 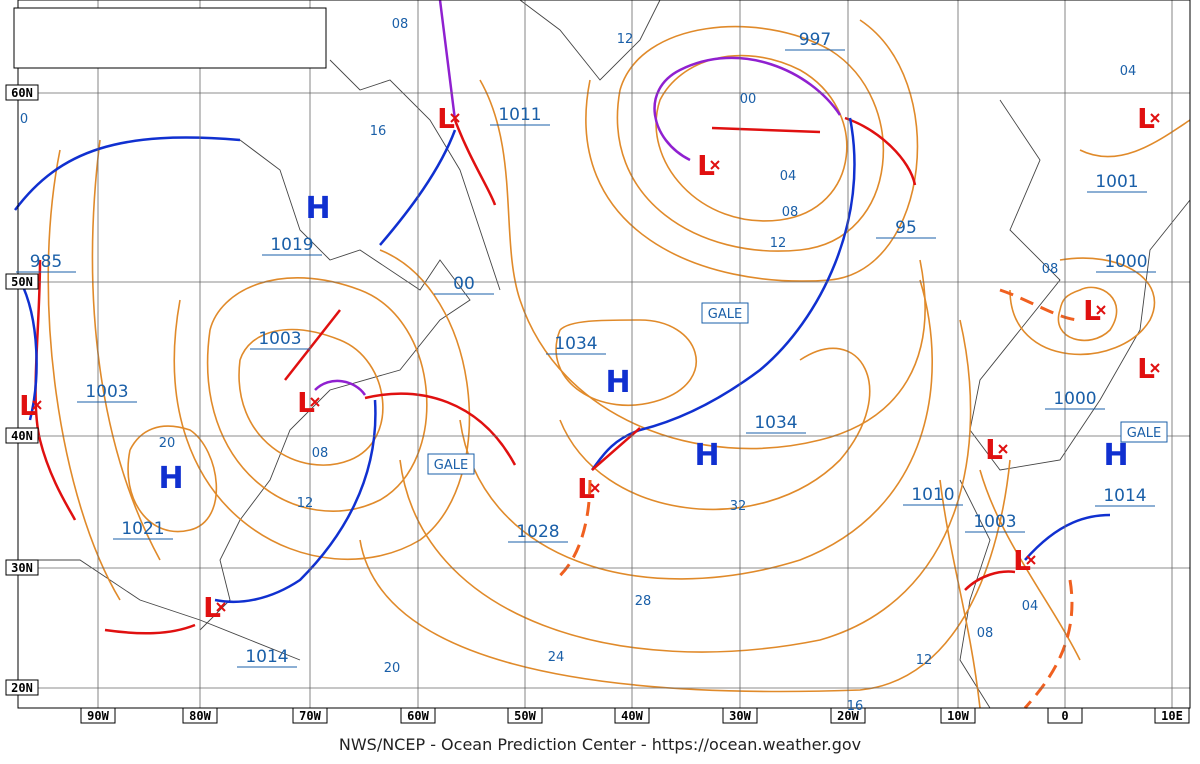 I want to click on lat-label: 50N, so click(x=22, y=282).